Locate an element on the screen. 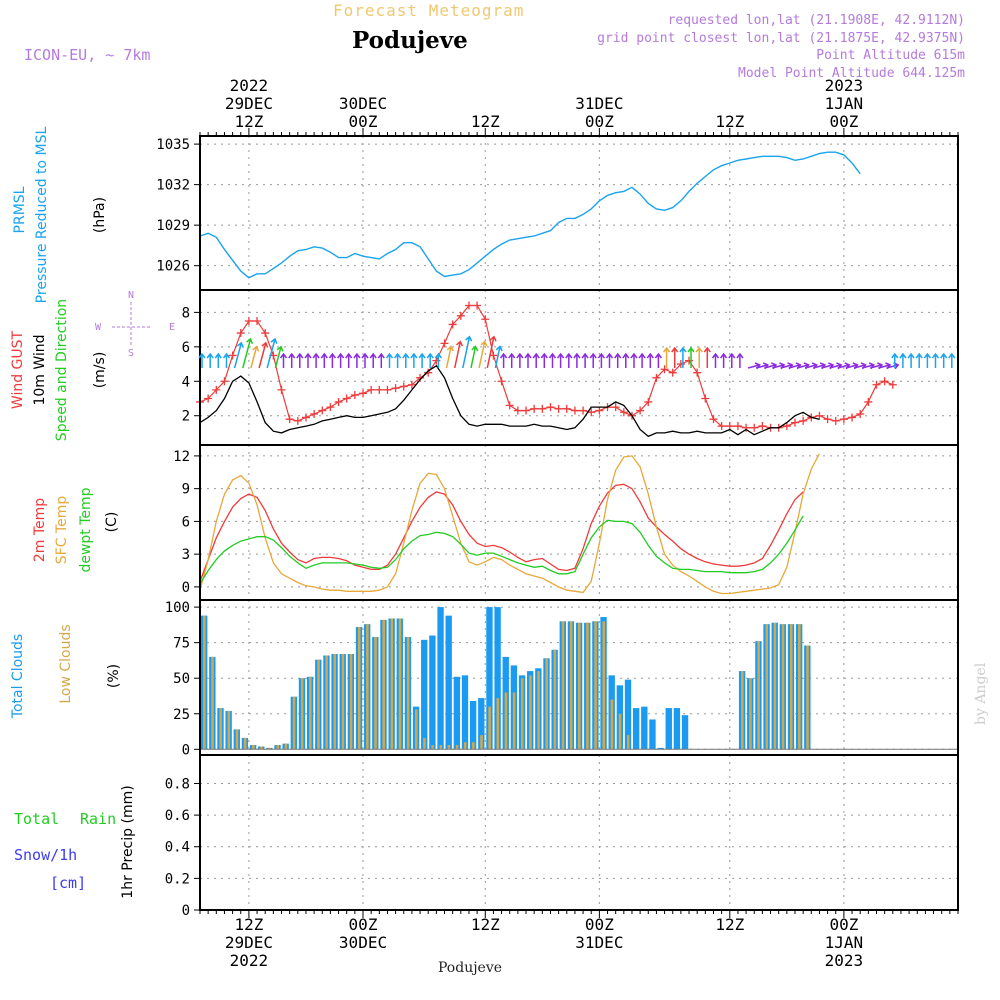 Image resolution: width=1000 pixels, height=1000 pixels. temp-unit: (C) is located at coordinates (112, 522).